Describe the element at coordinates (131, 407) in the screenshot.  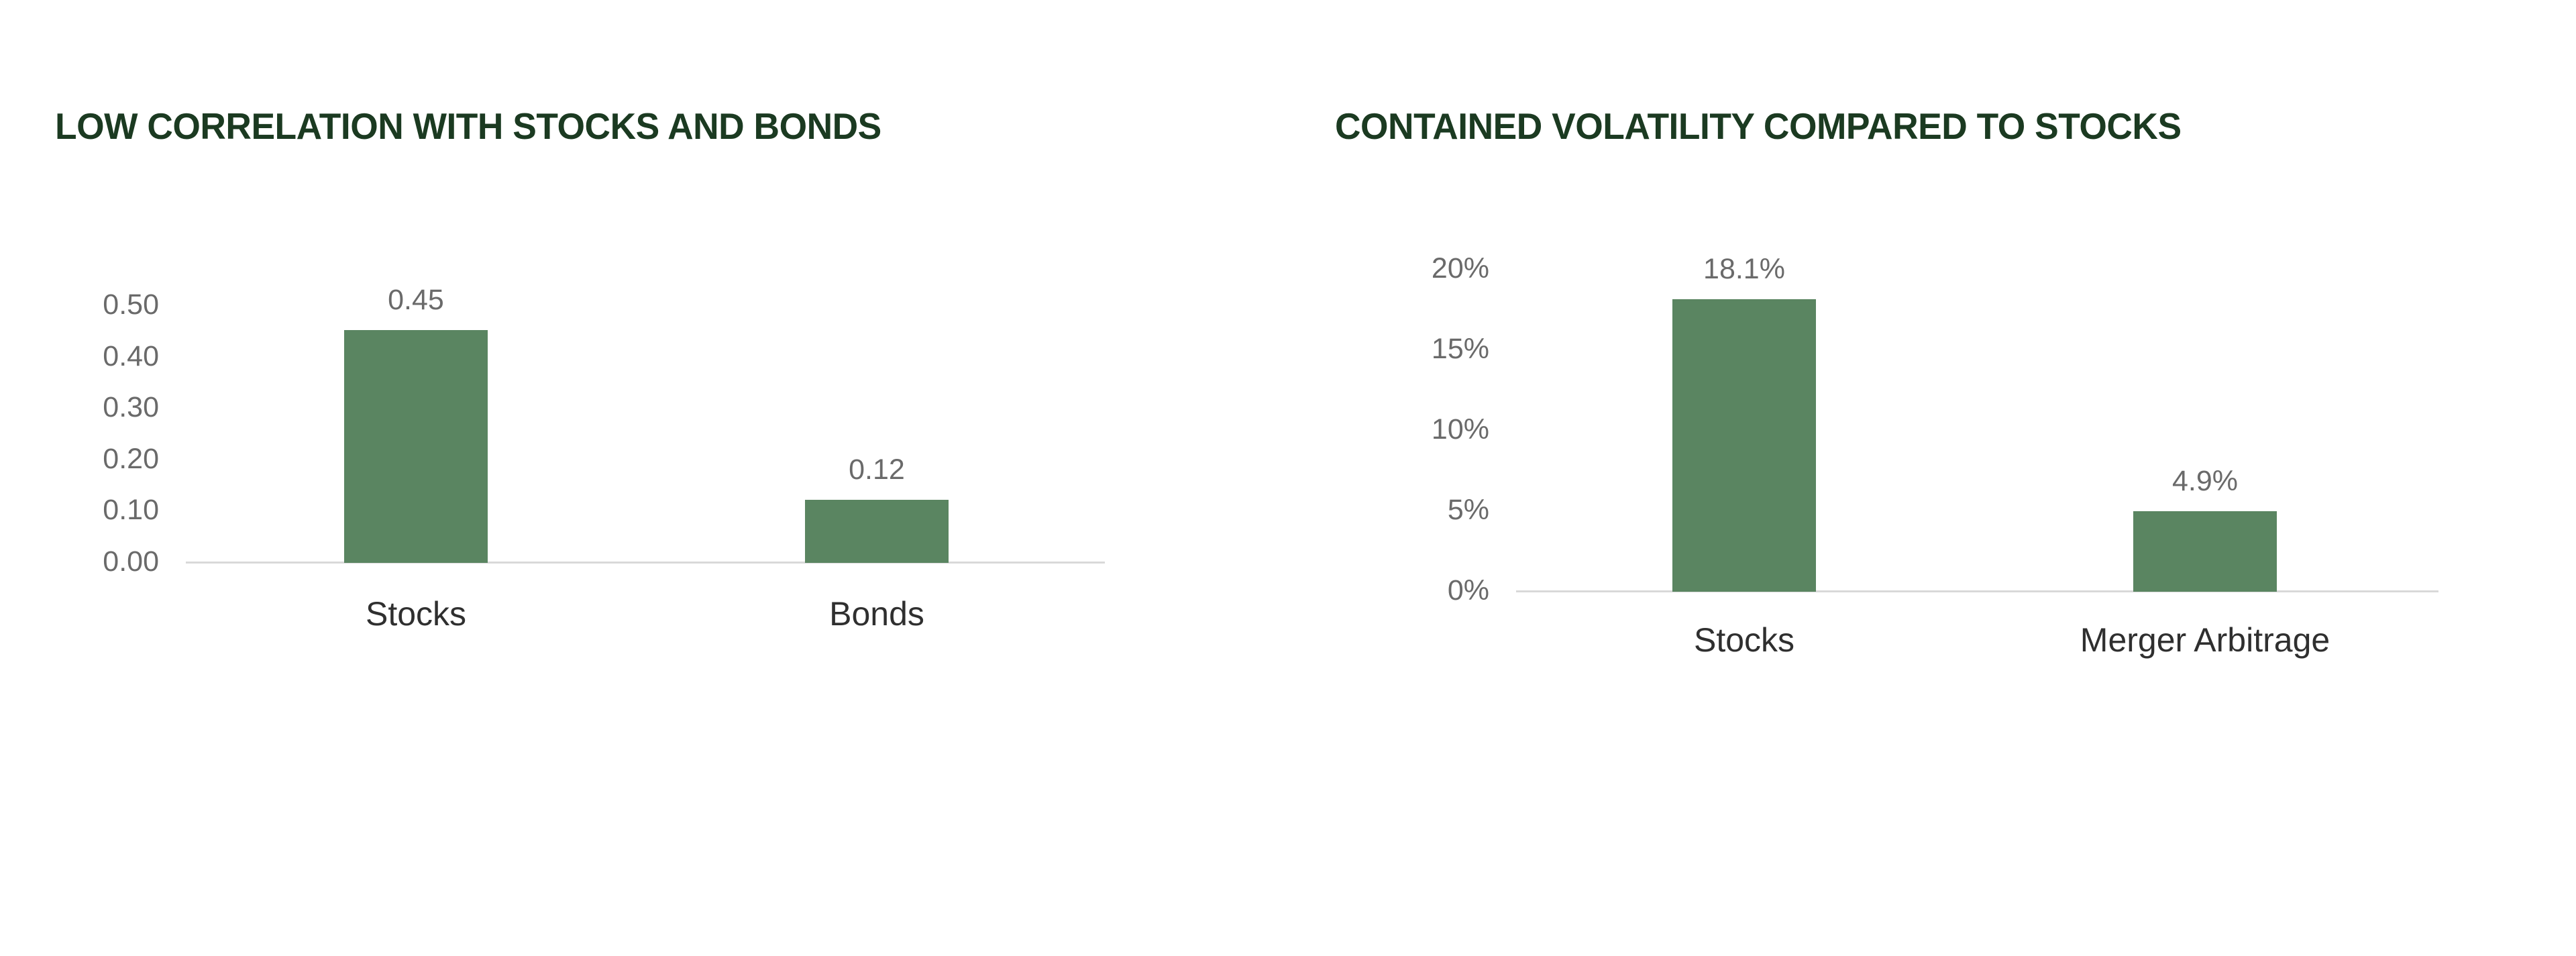
I see `y-tick-label: 0.30` at that location.